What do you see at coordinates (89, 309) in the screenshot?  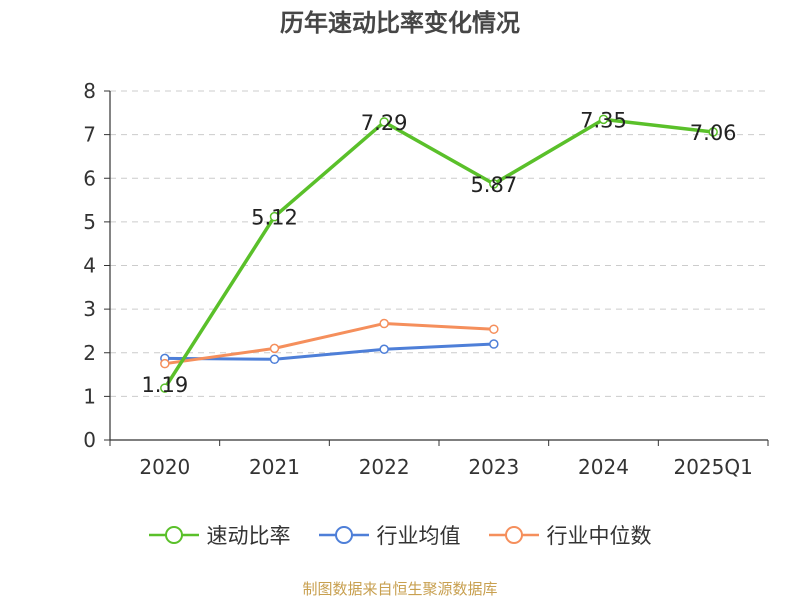 I see `y-tick-label: 3` at bounding box center [89, 309].